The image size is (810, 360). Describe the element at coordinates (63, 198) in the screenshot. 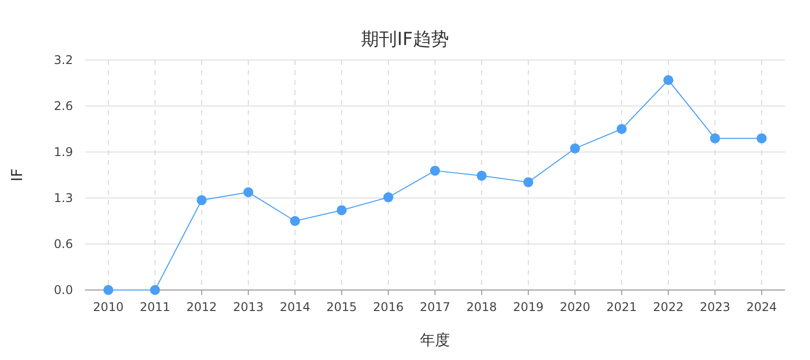

I see `y-tick-label: 1.3` at that location.